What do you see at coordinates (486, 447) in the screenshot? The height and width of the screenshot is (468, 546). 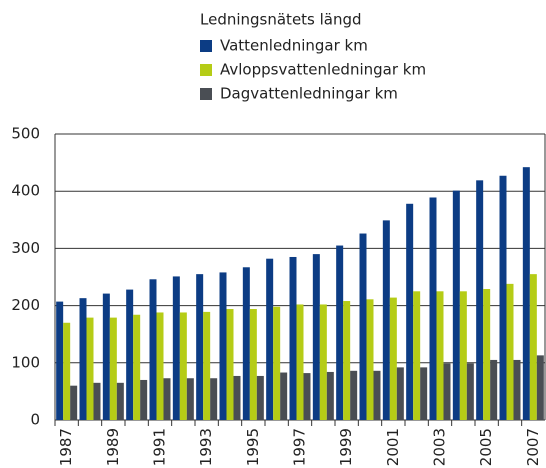 I see `x-tick-label: 2005` at bounding box center [486, 447].